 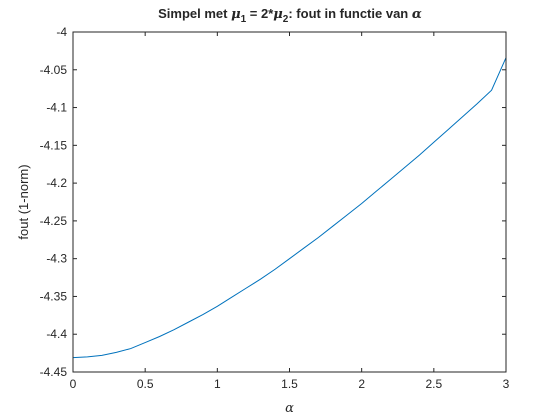 What do you see at coordinates (54, 372) in the screenshot?
I see `y-tick-label: -4.45` at bounding box center [54, 372].